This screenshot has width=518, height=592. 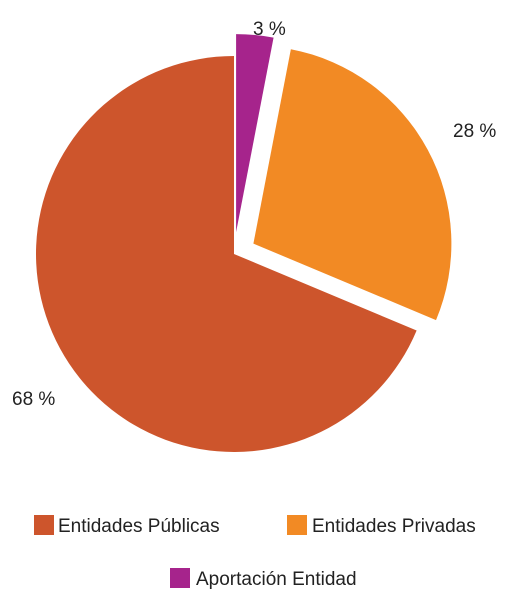 What do you see at coordinates (269, 29) in the screenshot?
I see `slice-label-aportacion-entidad: 3 %` at bounding box center [269, 29].